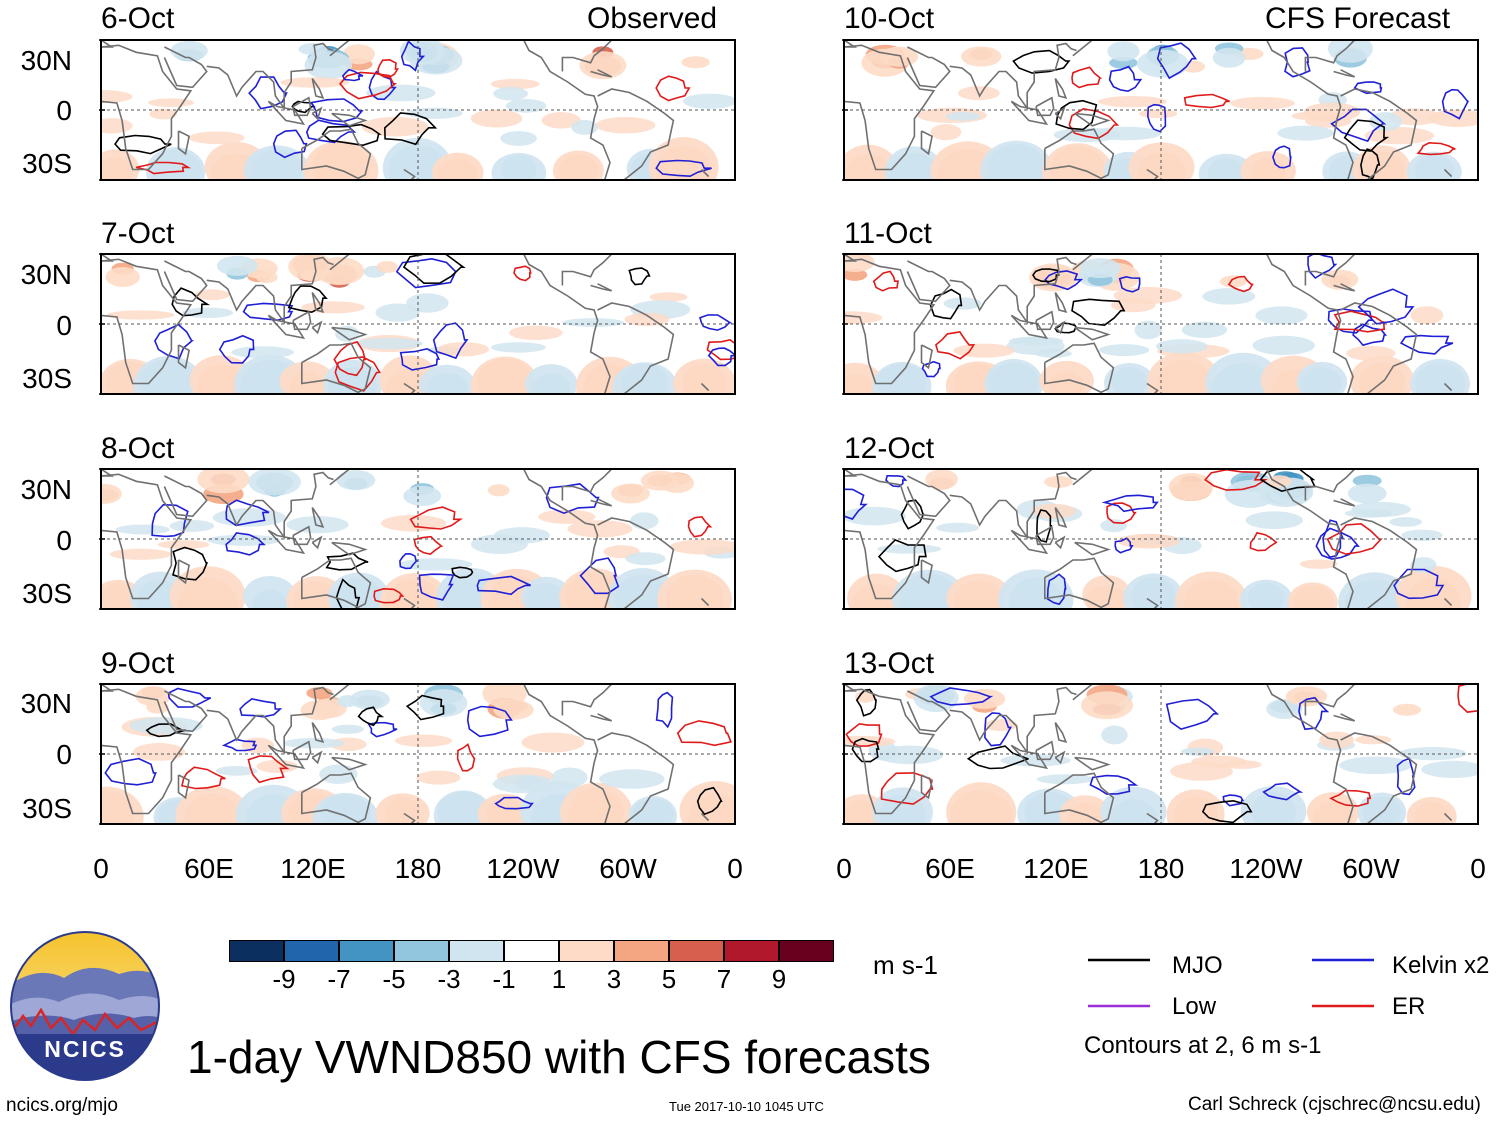 This screenshot has width=1510, height=1121. What do you see at coordinates (1334, 1104) in the screenshot?
I see `footer-credit: Carl Schreck (cjschrec@ncsu.edu)` at bounding box center [1334, 1104].